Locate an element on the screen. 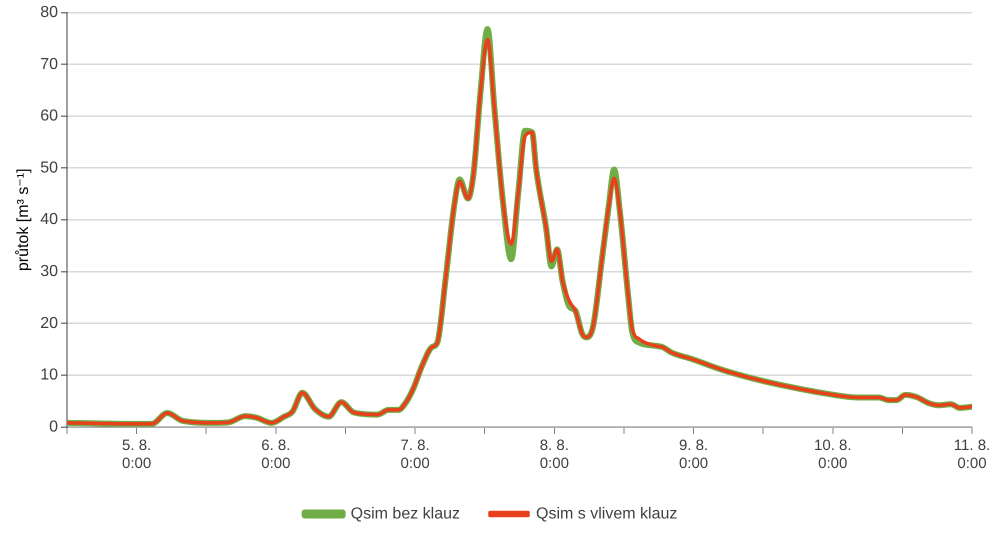  y-axis-title: průtok [m³ s⁻¹] is located at coordinates (23, 220).